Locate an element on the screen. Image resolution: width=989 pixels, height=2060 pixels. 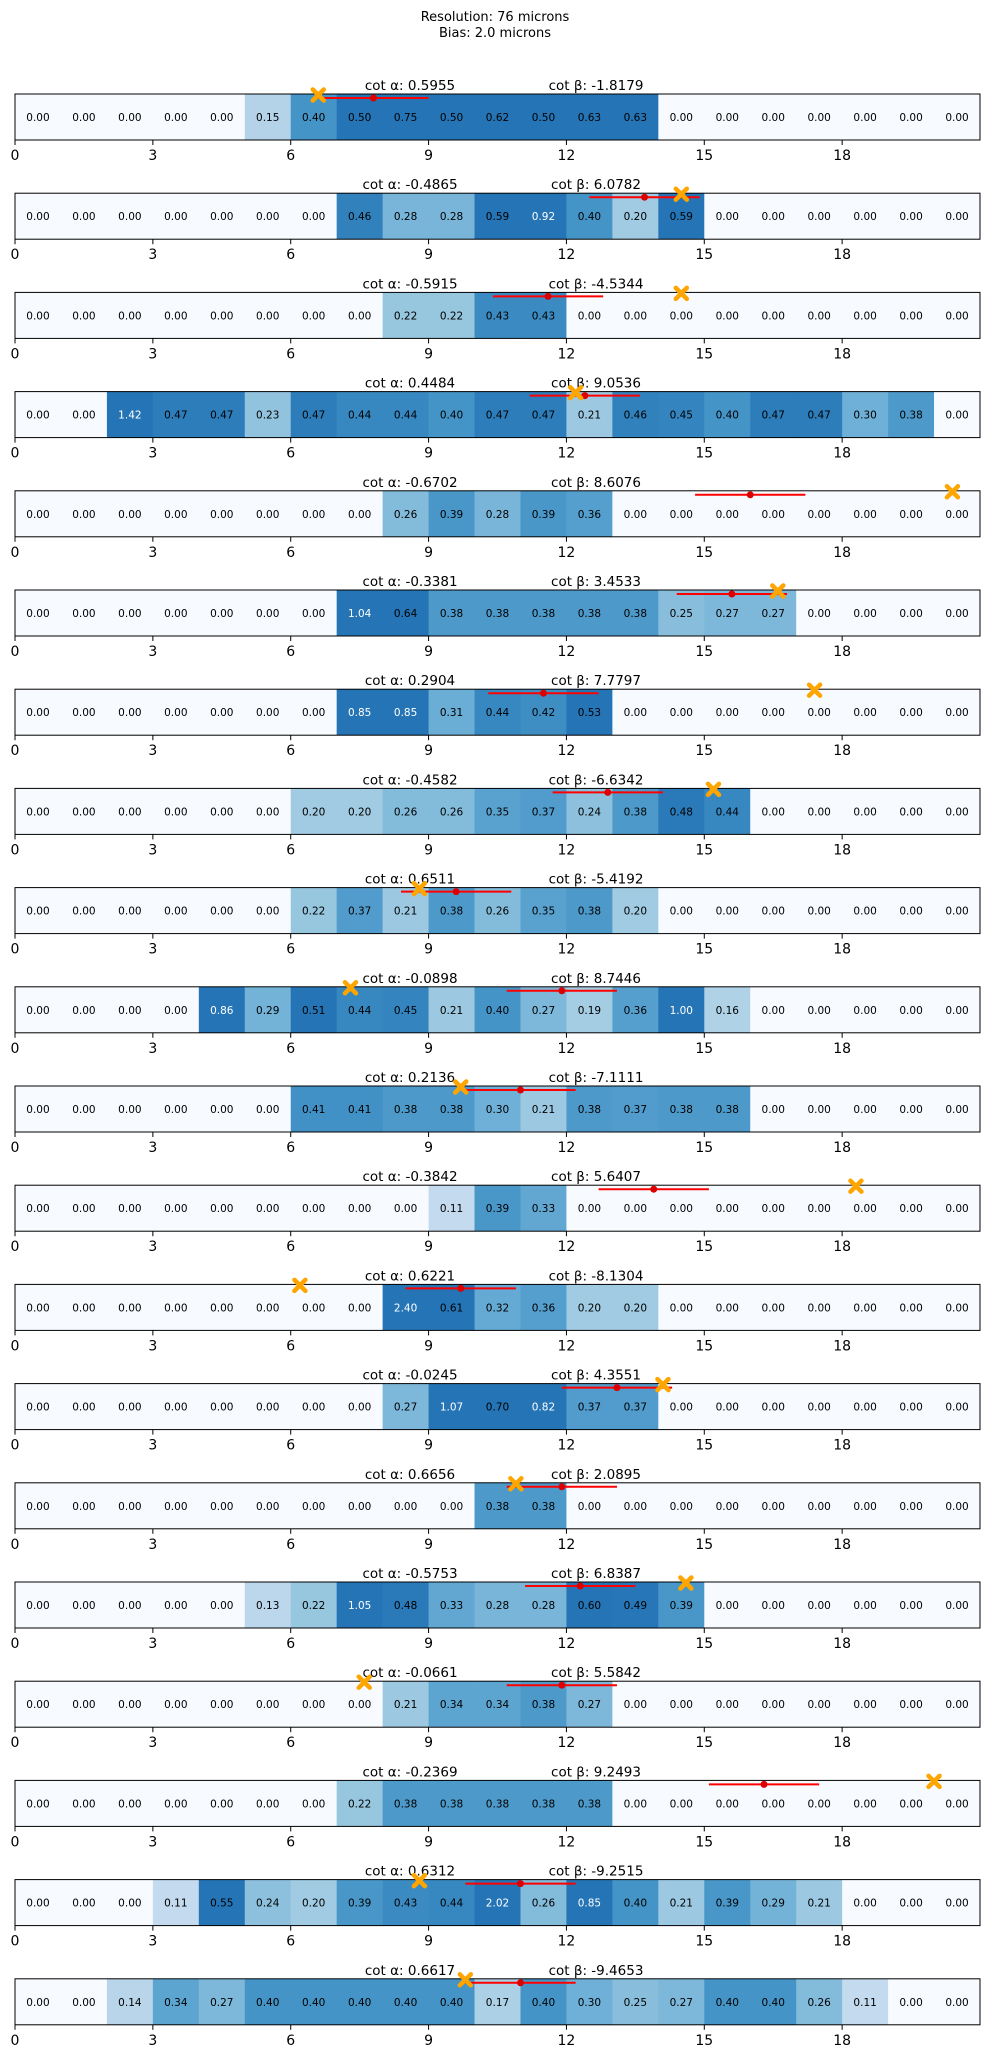
pixel-cell-value: 0.34 is located at coordinates (452, 1705).